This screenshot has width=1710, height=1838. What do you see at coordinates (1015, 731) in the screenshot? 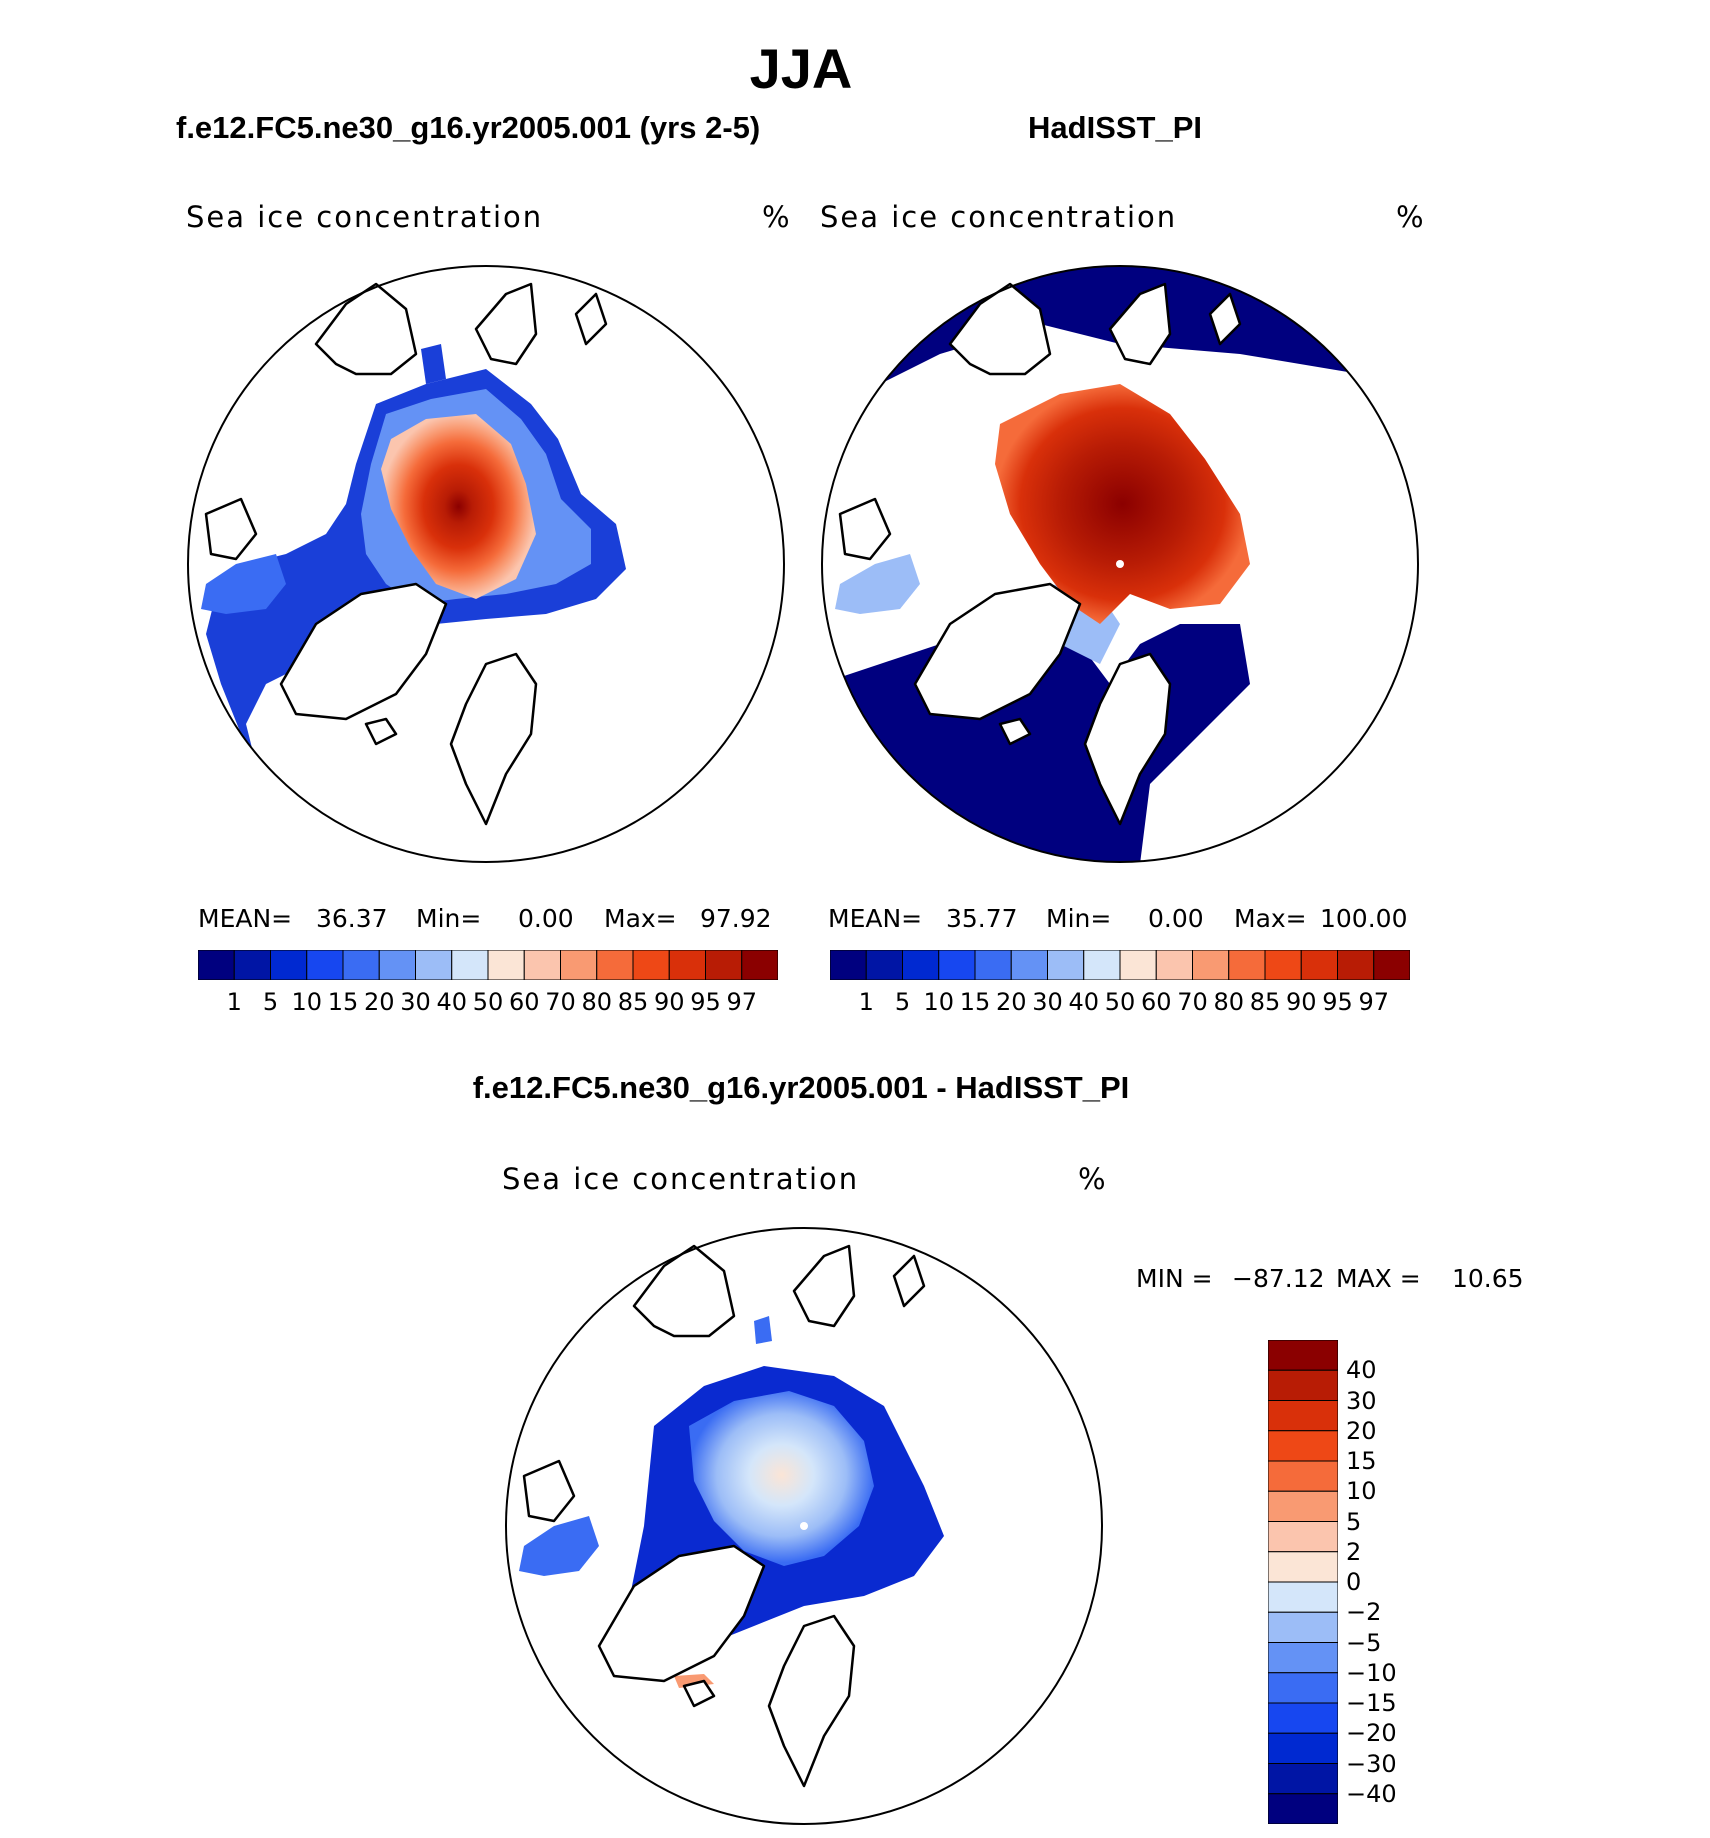
I see `panel2-iceland` at bounding box center [1015, 731].